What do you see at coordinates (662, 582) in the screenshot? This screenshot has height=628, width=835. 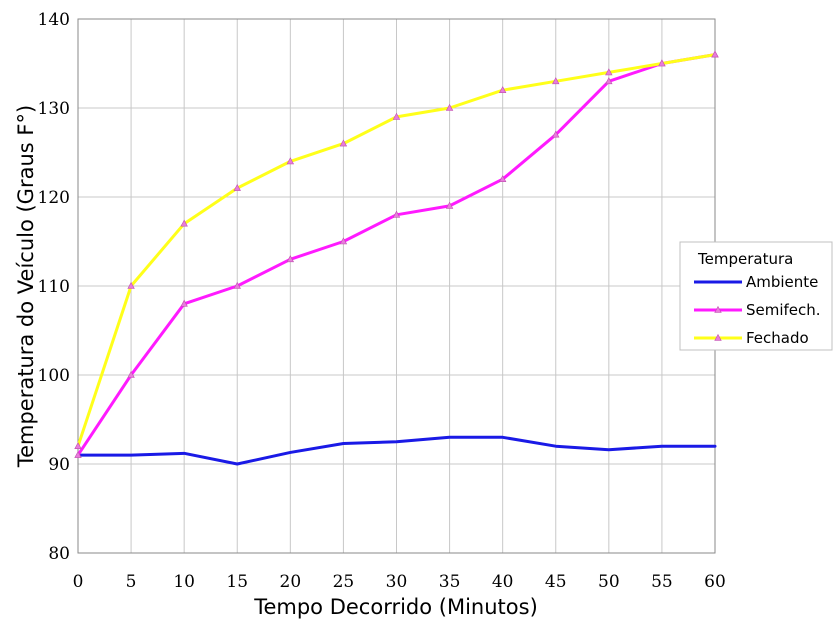 I see `x-tick-label: 55` at bounding box center [662, 582].